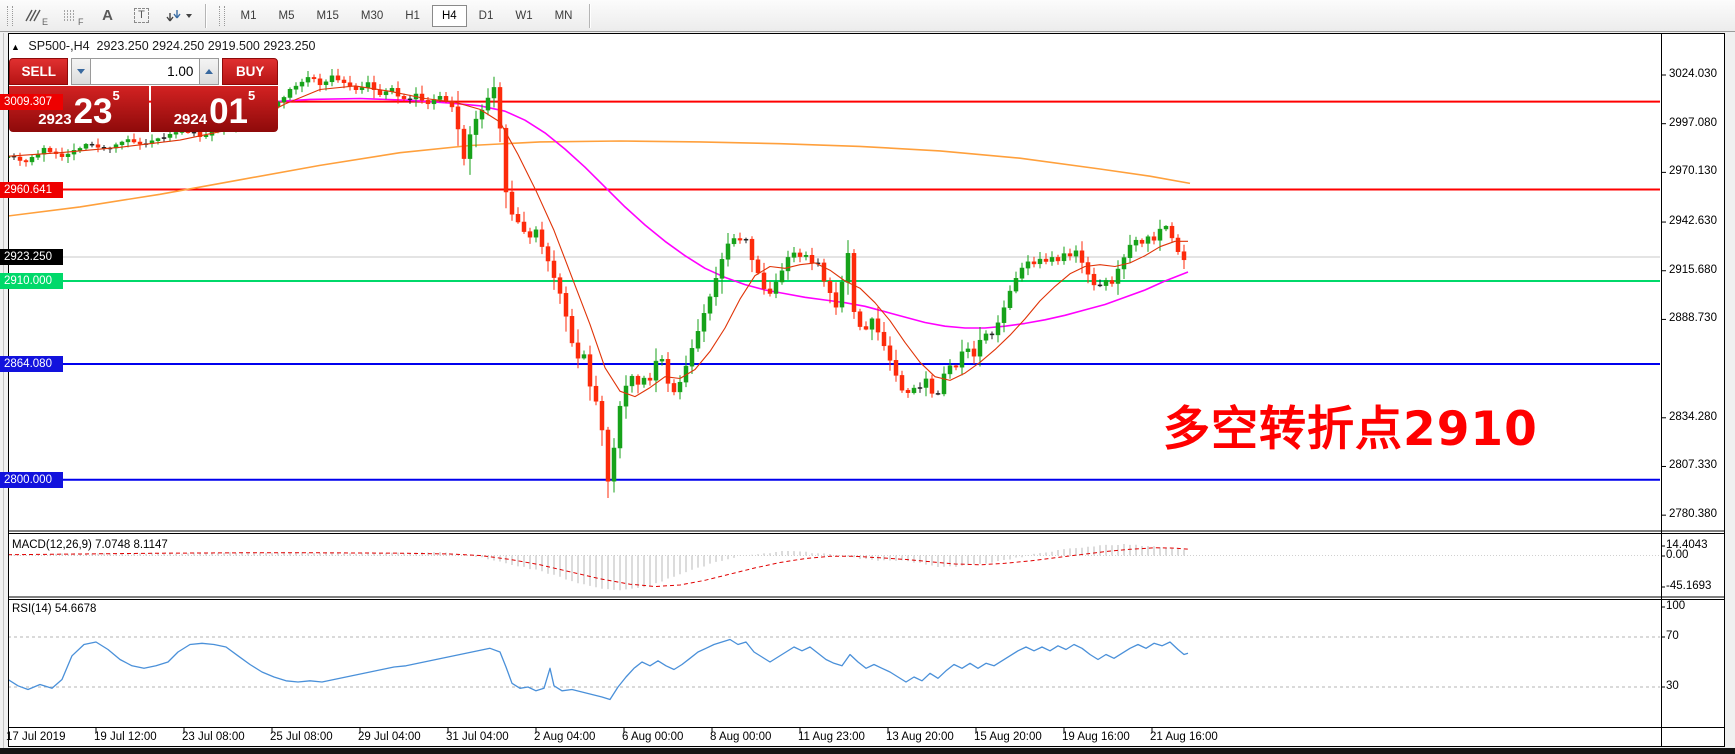 Image resolution: width=1735 pixels, height=754 pixels. I want to click on arrange-arrows-icon, so click(173, 16).